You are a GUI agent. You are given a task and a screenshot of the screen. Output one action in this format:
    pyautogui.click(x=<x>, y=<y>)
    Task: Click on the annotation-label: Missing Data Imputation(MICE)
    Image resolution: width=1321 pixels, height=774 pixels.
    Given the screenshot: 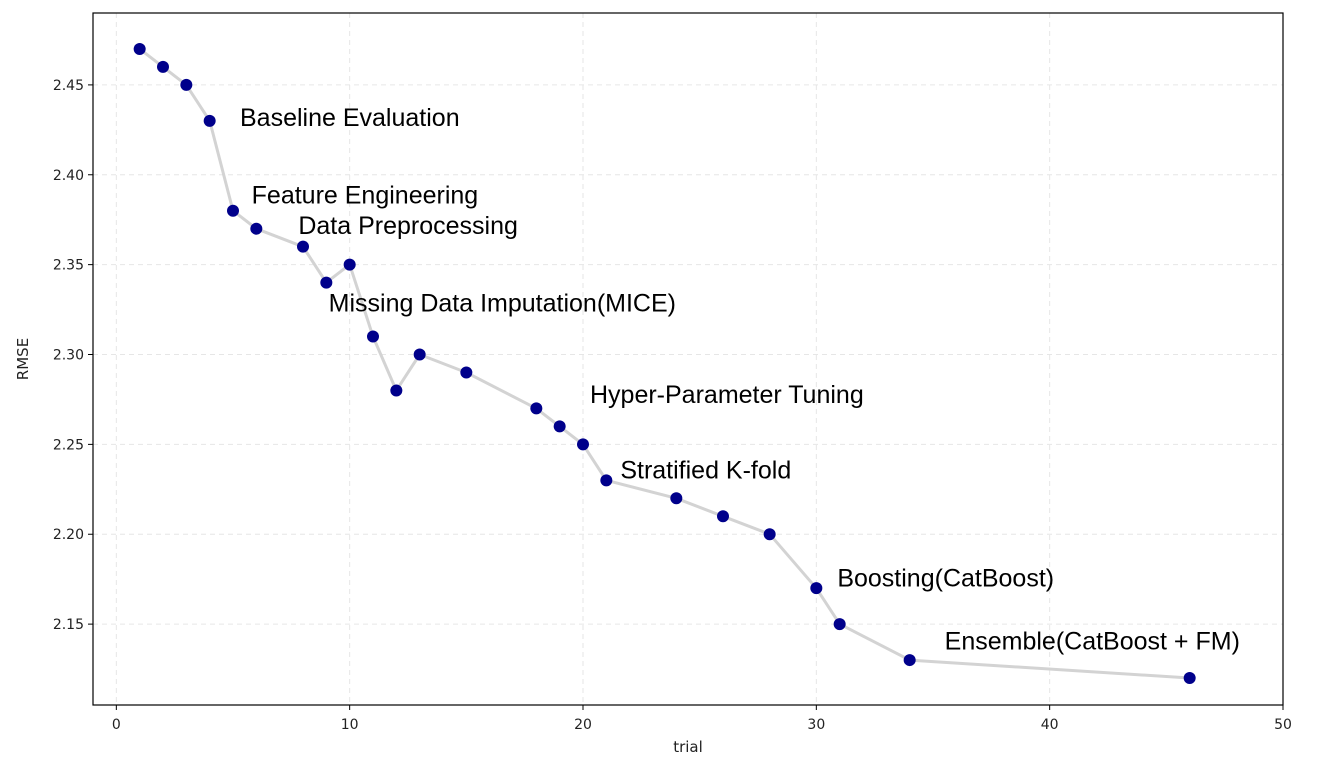 What is the action you would take?
    pyautogui.click(x=502, y=303)
    